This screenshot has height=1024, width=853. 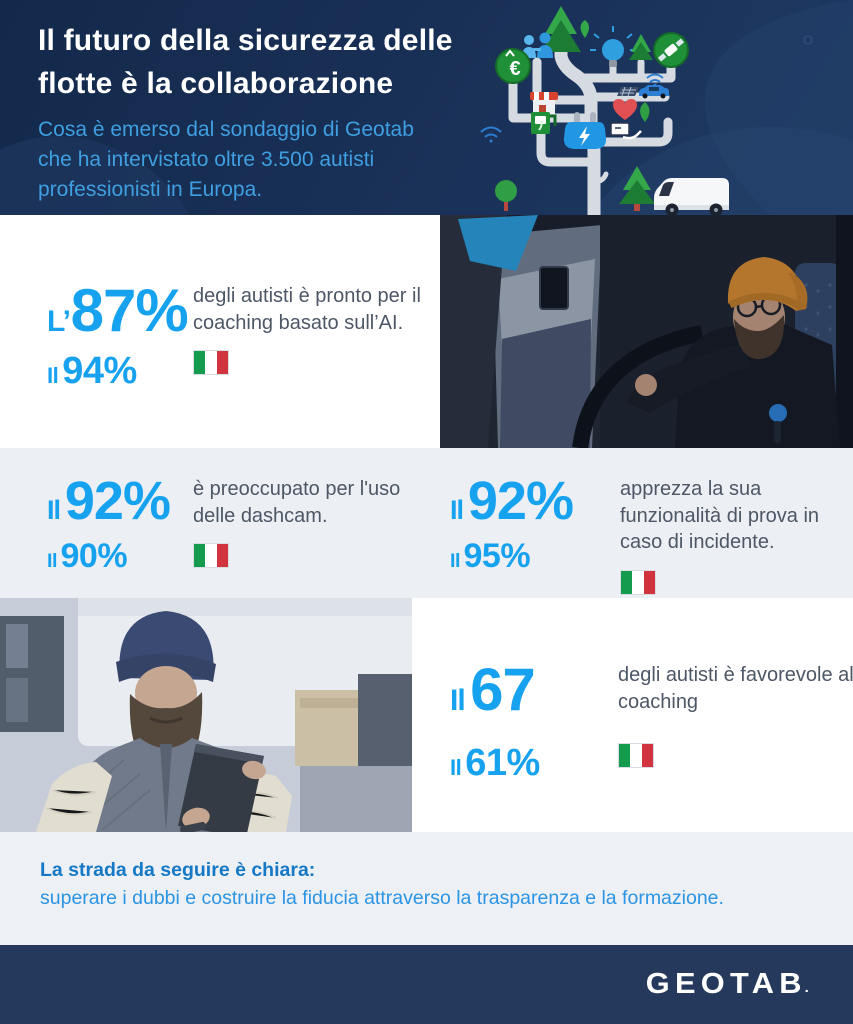 I want to click on lightbulb-icon, so click(x=613, y=46).